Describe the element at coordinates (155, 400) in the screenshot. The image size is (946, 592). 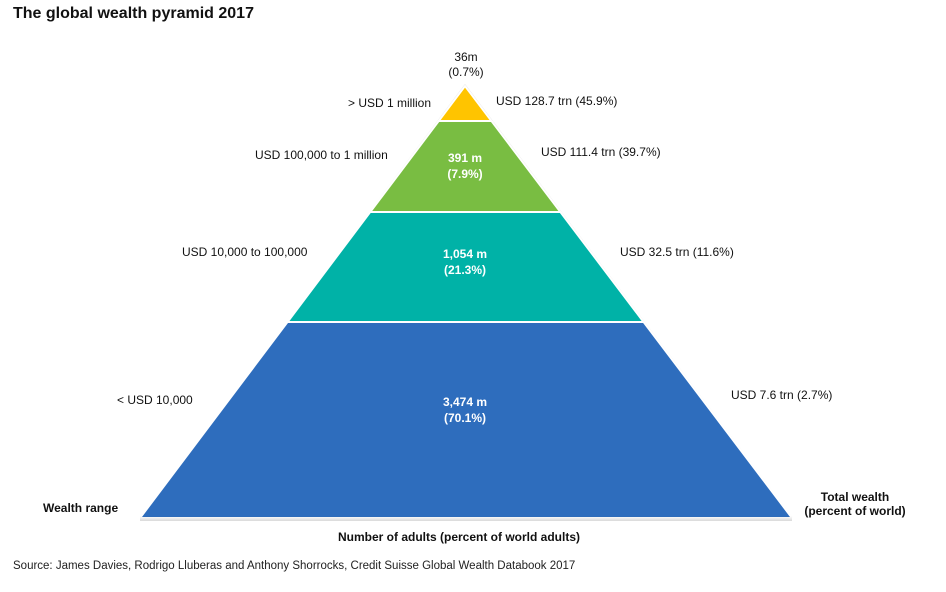
I see `range-label-tier-1: < USD 10,000` at that location.